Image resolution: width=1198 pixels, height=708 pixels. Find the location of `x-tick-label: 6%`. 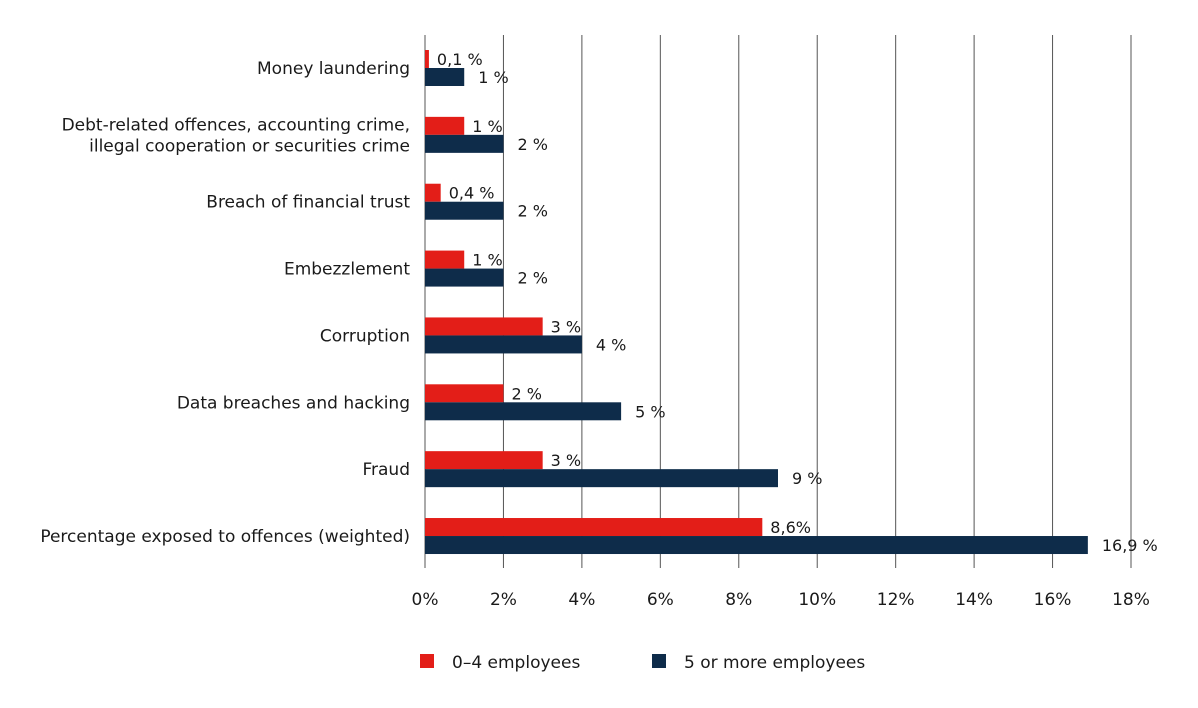

x-tick-label: 6% is located at coordinates (660, 600).